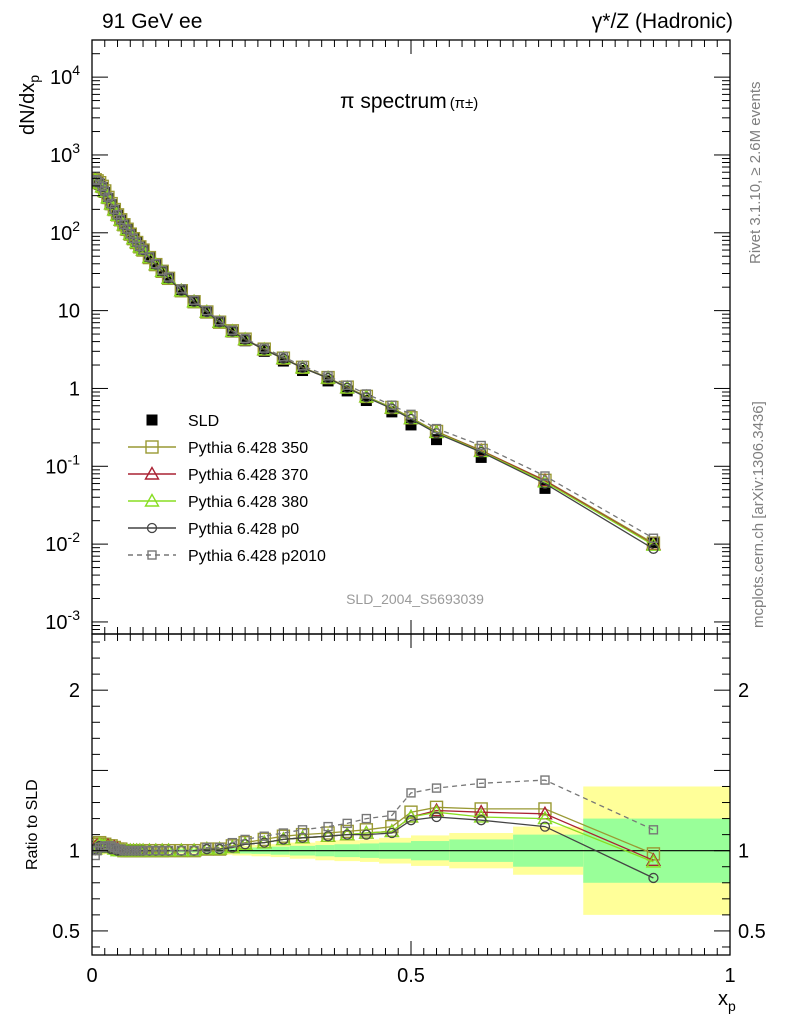 The height and width of the screenshot is (1024, 786). Describe the element at coordinates (248, 475) in the screenshot. I see `legend-label-pythia-6-428-370: Pythia 6.428 370` at that location.